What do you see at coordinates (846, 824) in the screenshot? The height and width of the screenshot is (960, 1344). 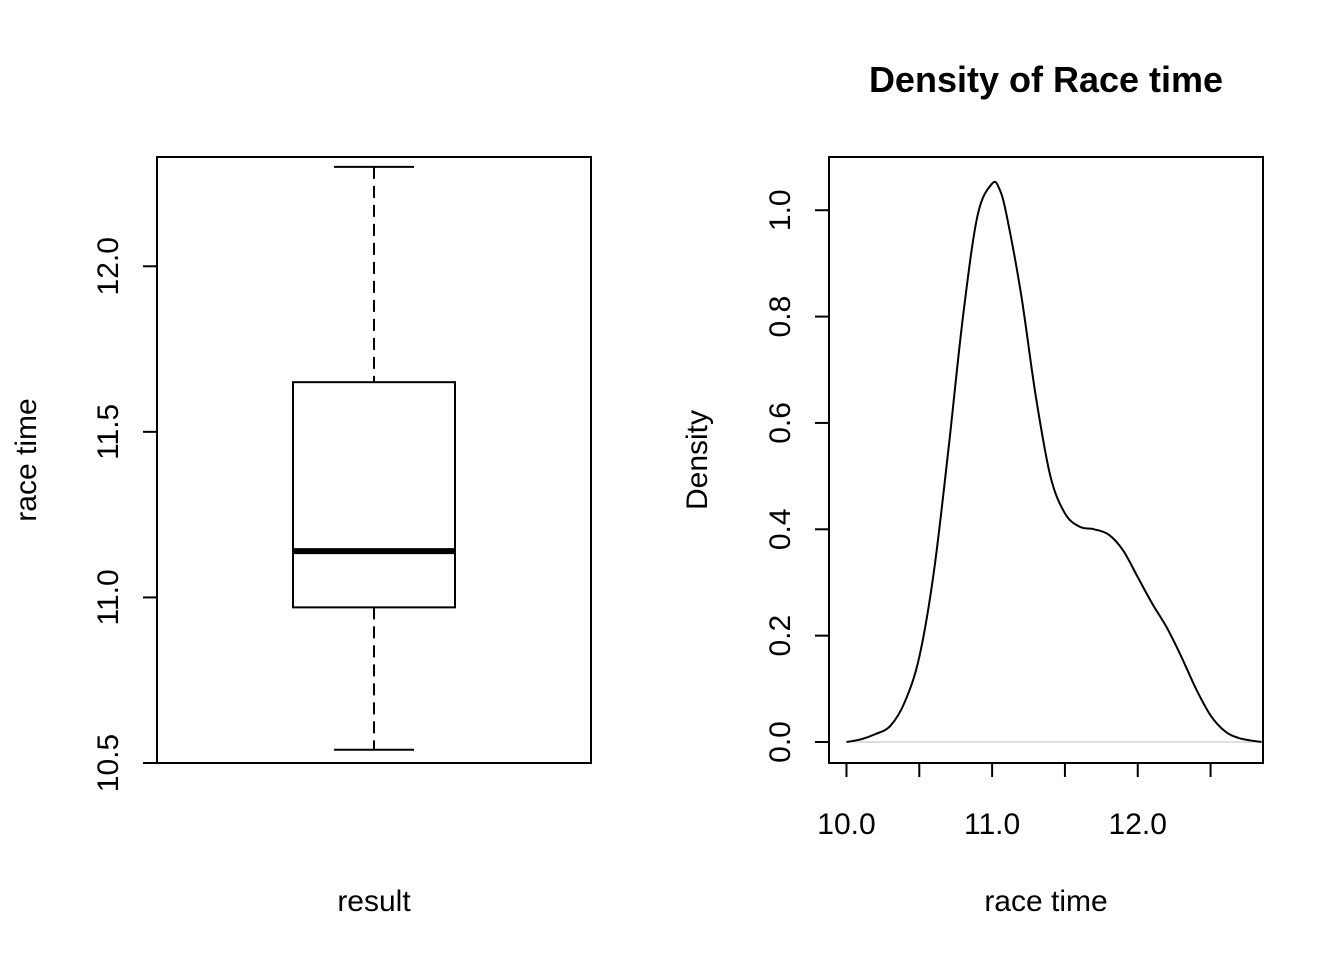 I see `density-x-tick-label: 10.0` at bounding box center [846, 824].